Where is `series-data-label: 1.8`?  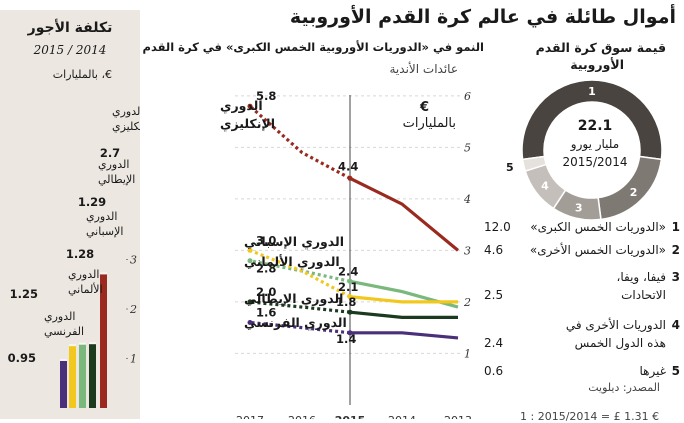 series-data-label: 1.8 is located at coordinates (346, 302).